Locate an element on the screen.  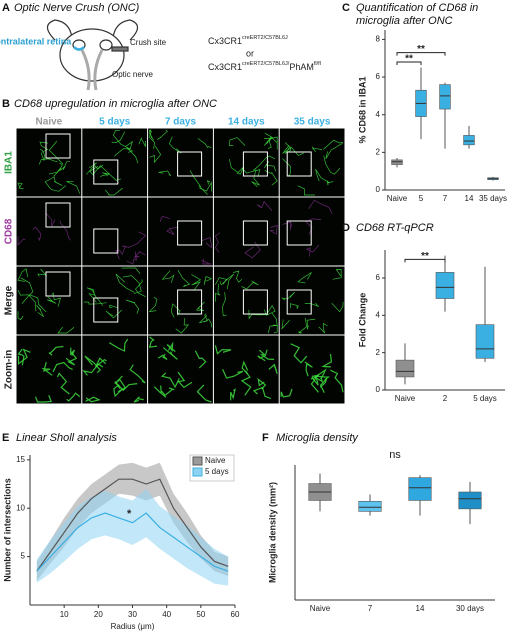
y-axis-label: % CD68 in IBA1 is located at coordinates (362, 109).